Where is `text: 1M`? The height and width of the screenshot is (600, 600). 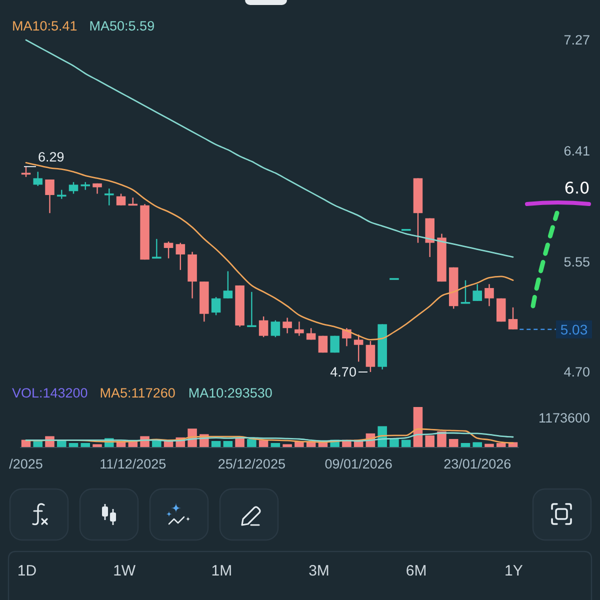
text: 1M is located at coordinates (221, 571).